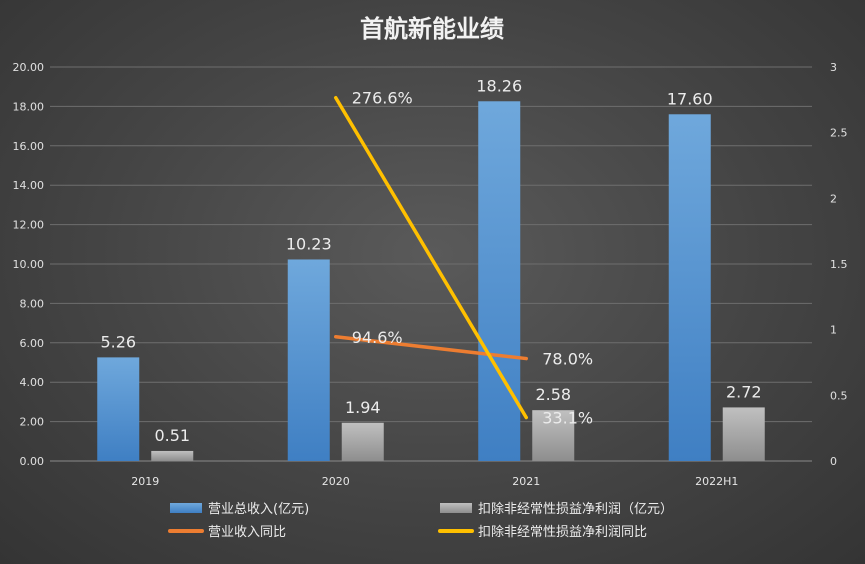  I want to click on right-tick-label: 2, so click(833, 198).